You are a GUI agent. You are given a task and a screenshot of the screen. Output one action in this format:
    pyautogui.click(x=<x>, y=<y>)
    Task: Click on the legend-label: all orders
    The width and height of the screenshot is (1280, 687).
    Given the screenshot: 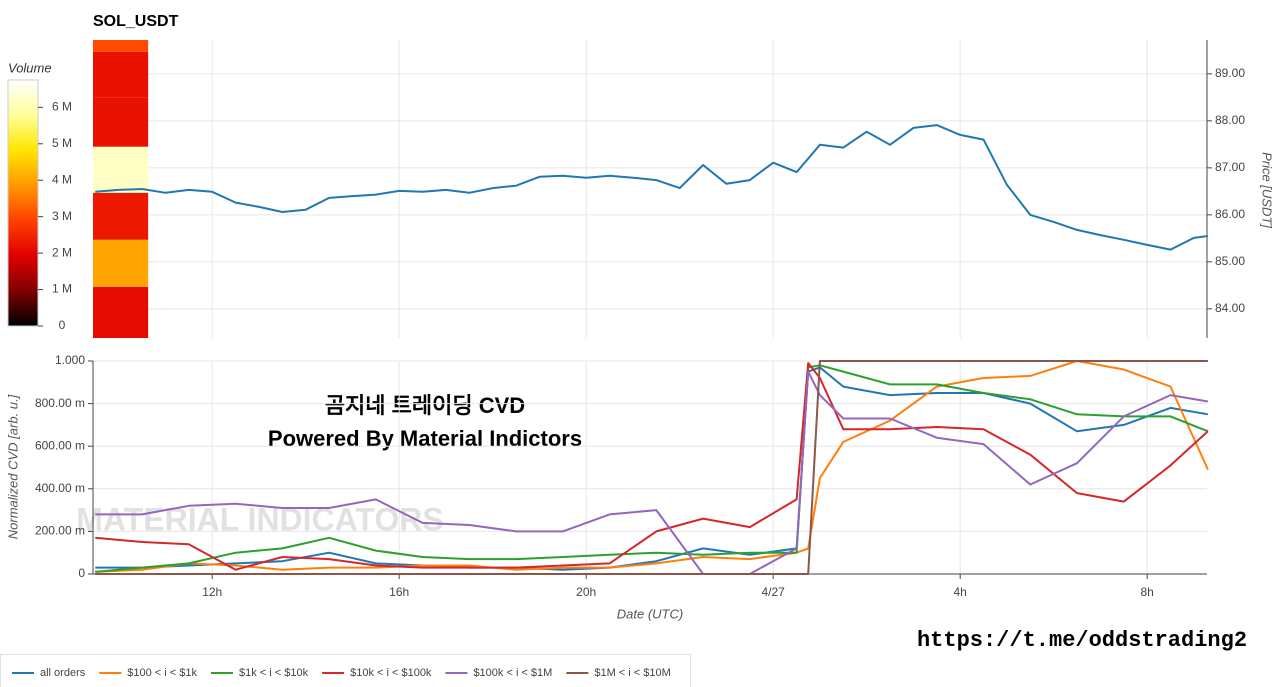 What is the action you would take?
    pyautogui.click(x=63, y=673)
    